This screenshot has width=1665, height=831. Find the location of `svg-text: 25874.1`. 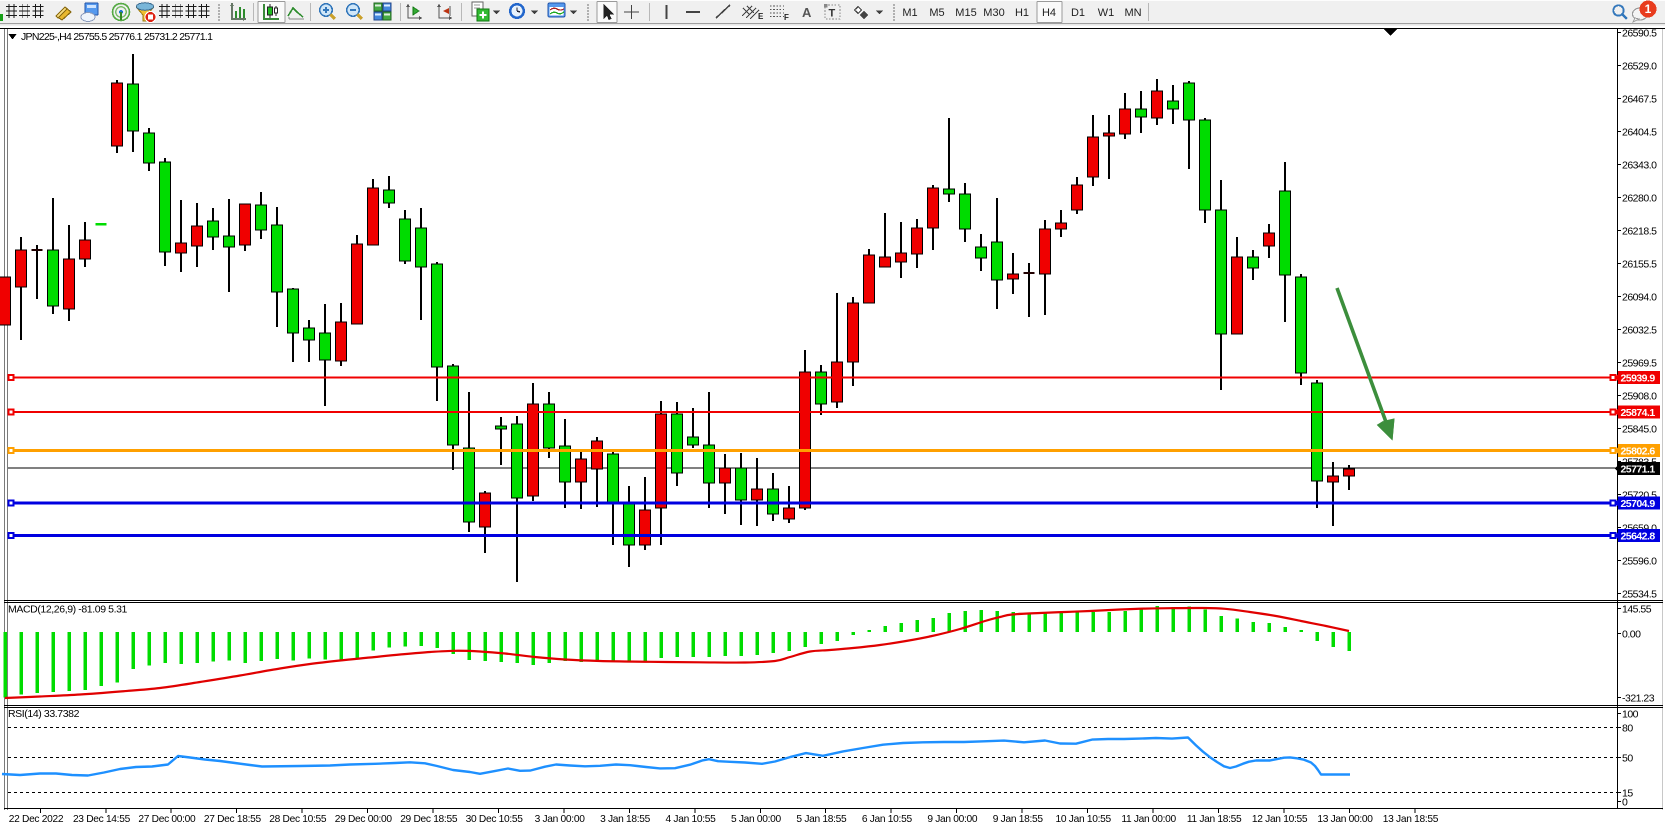

svg-text: 25874.1 is located at coordinates (1638, 413).